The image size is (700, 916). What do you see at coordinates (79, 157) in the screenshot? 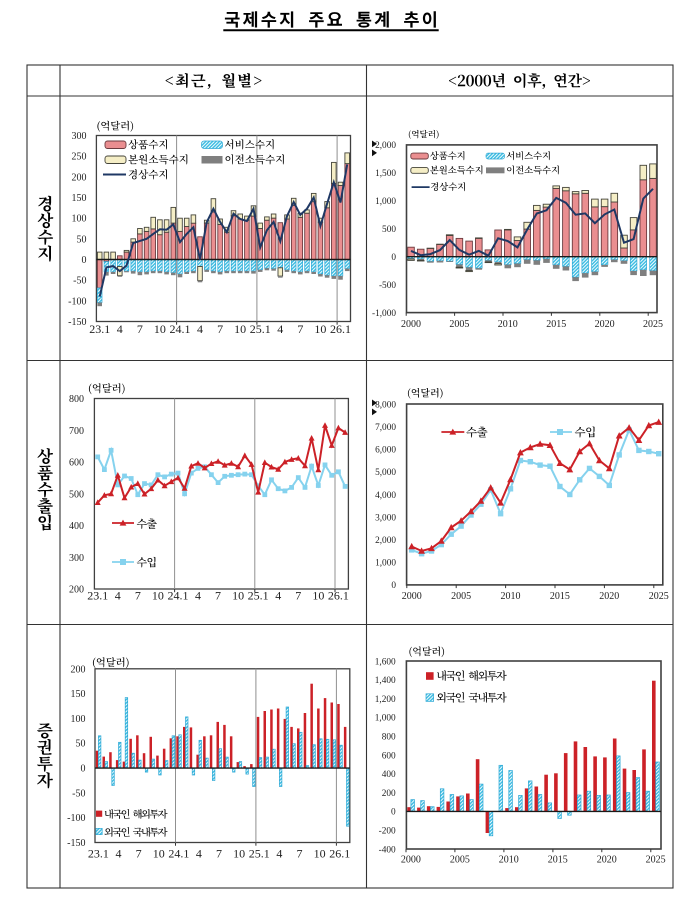
I see `svg-text: 250` at bounding box center [79, 157].